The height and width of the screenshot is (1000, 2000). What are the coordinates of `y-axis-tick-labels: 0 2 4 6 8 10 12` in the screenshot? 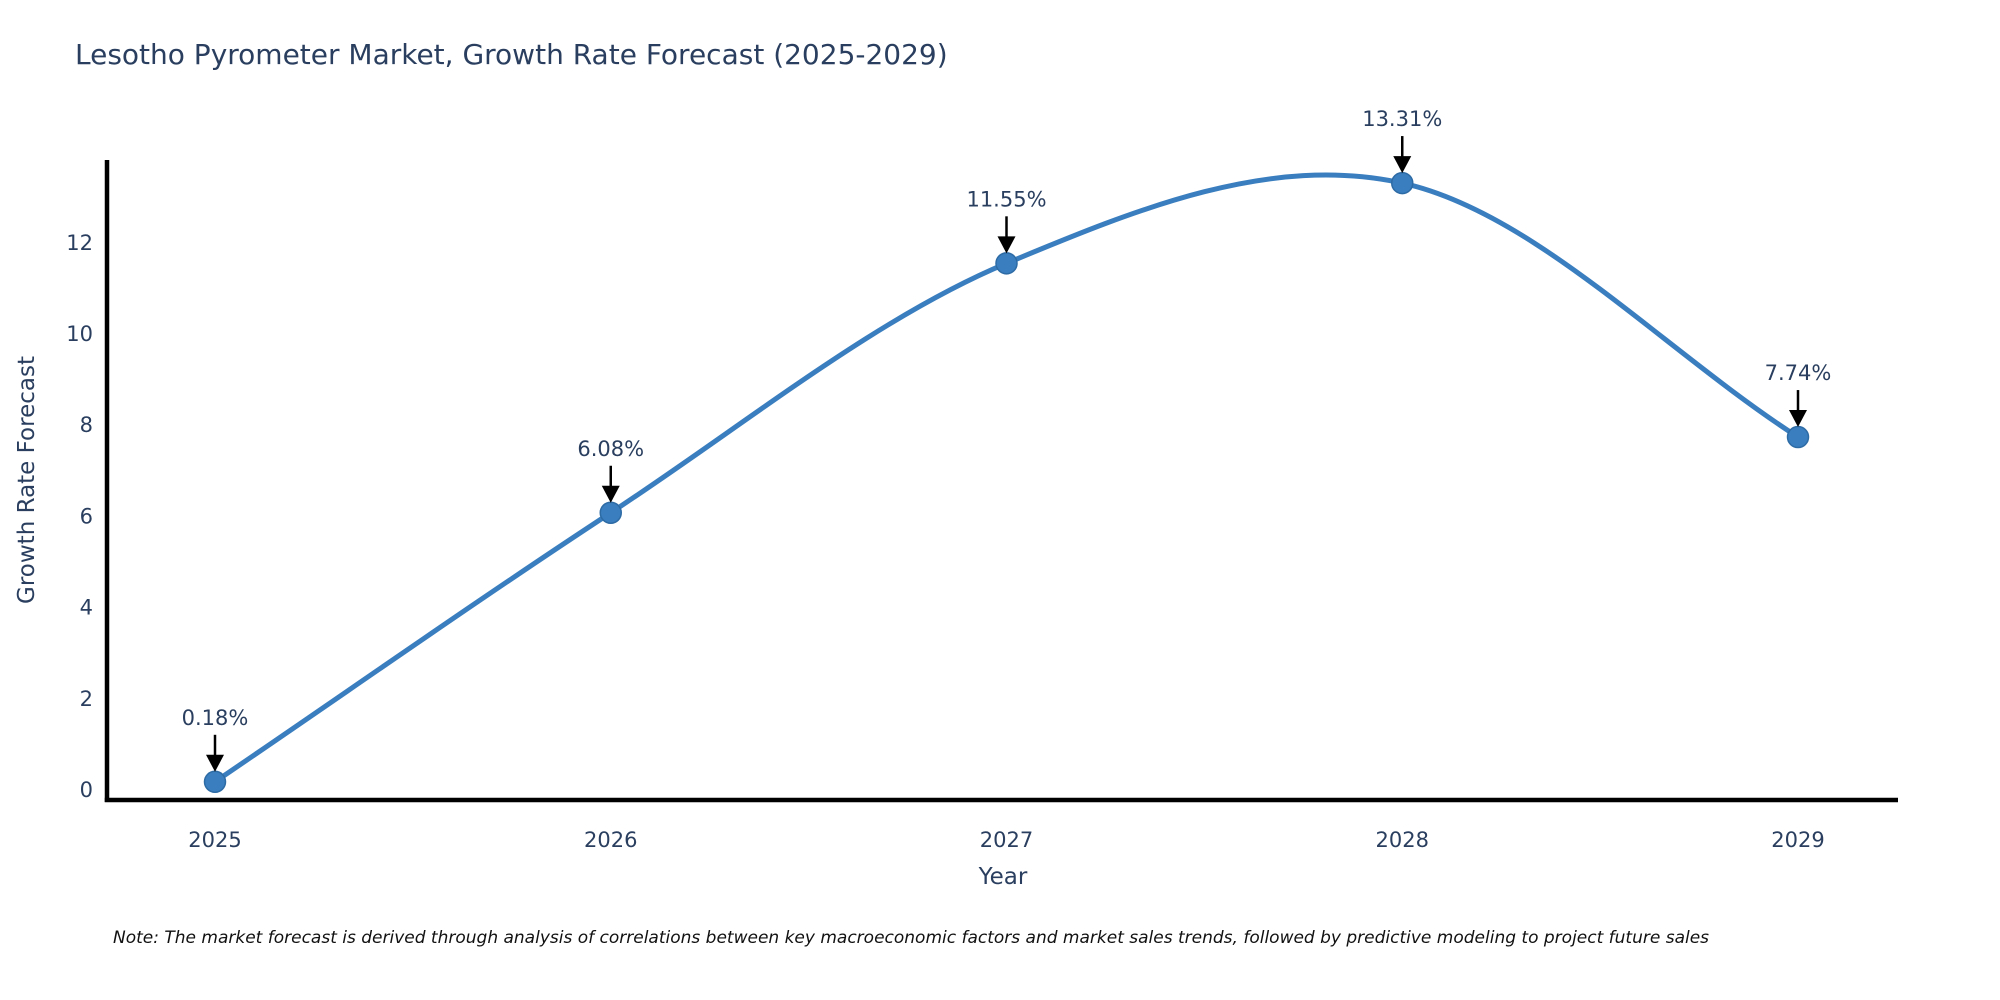 It's located at (79, 516).